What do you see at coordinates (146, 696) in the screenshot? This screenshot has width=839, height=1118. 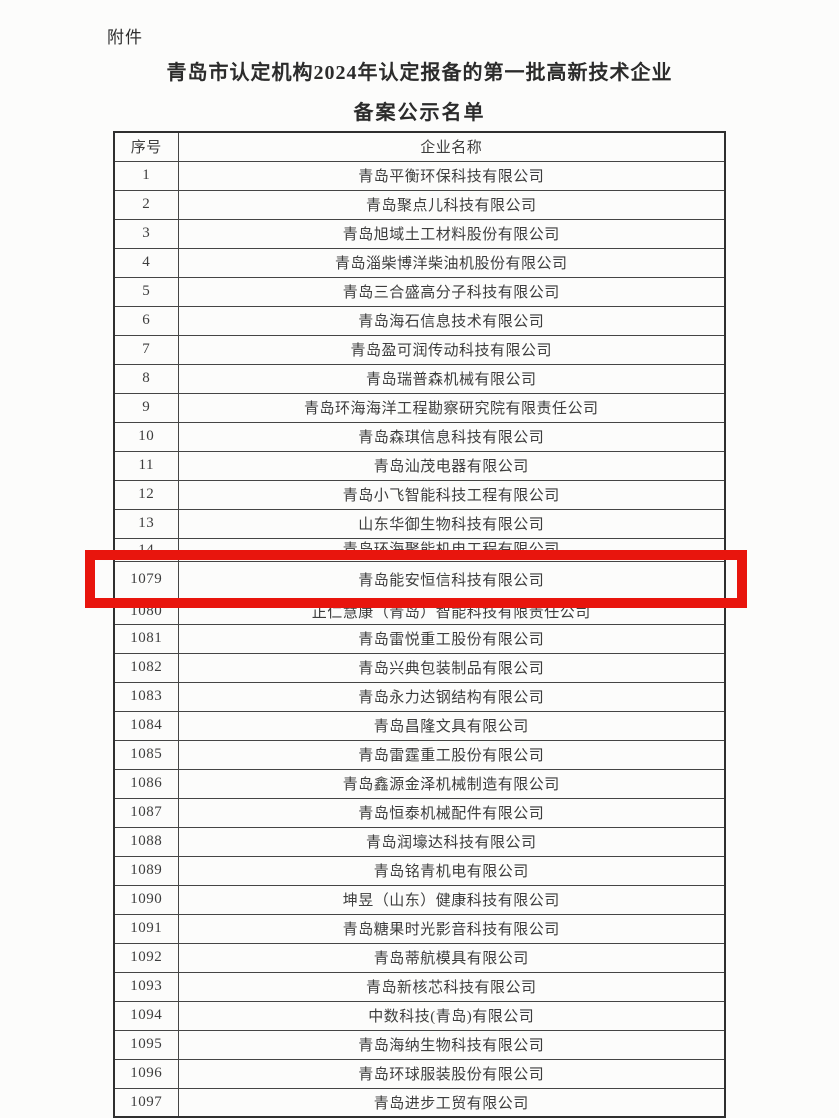 I see `row-number-cell: 1083` at bounding box center [146, 696].